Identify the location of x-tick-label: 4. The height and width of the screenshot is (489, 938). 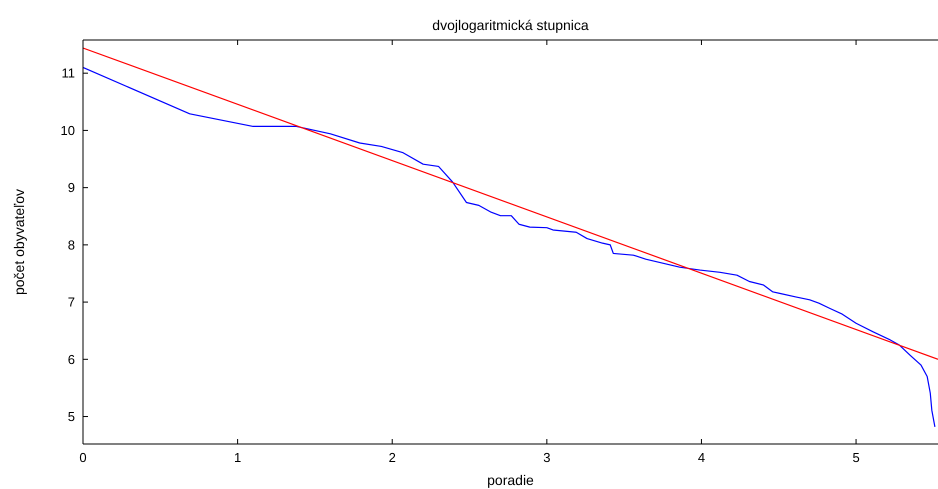
(702, 457).